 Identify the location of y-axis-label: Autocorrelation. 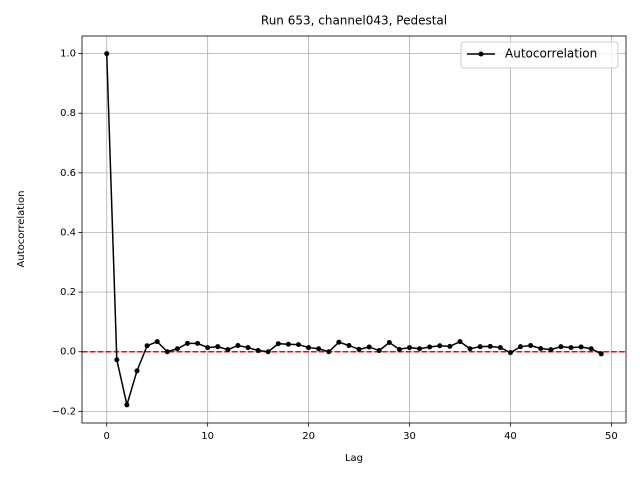
(21, 229).